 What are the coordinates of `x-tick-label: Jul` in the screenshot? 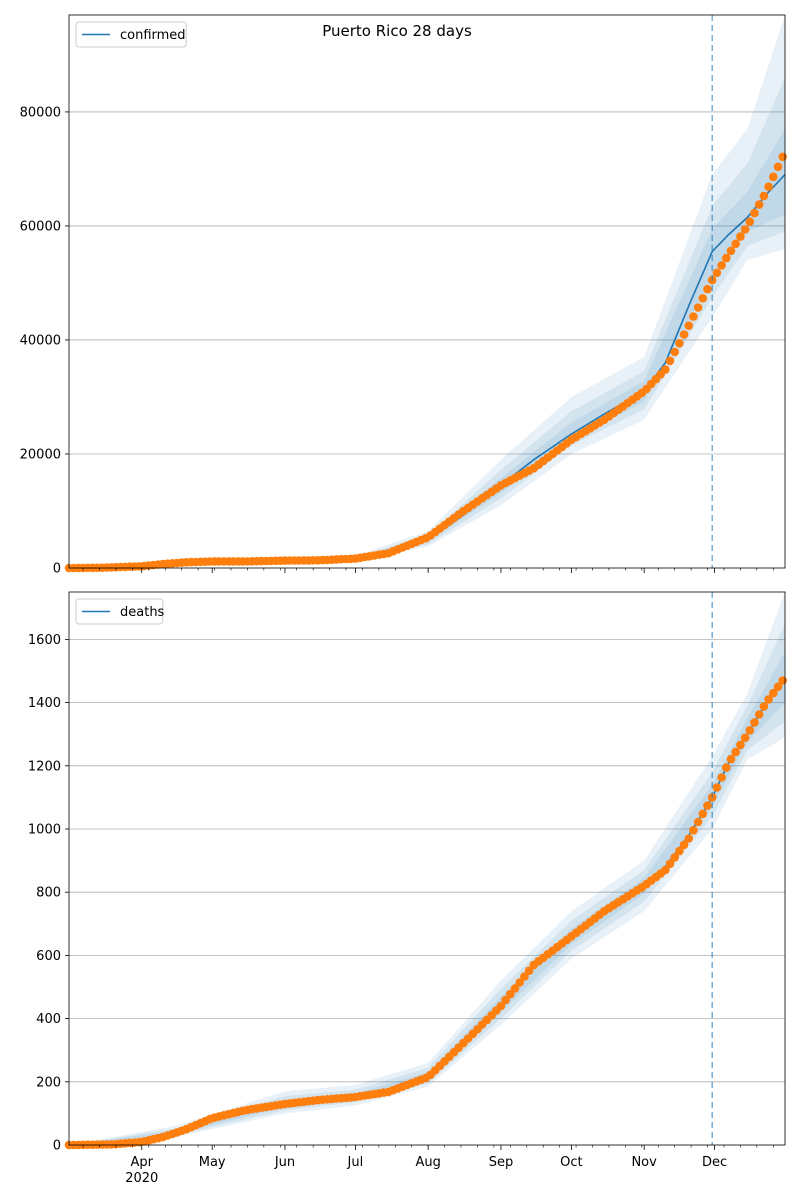 It's located at (355, 1162).